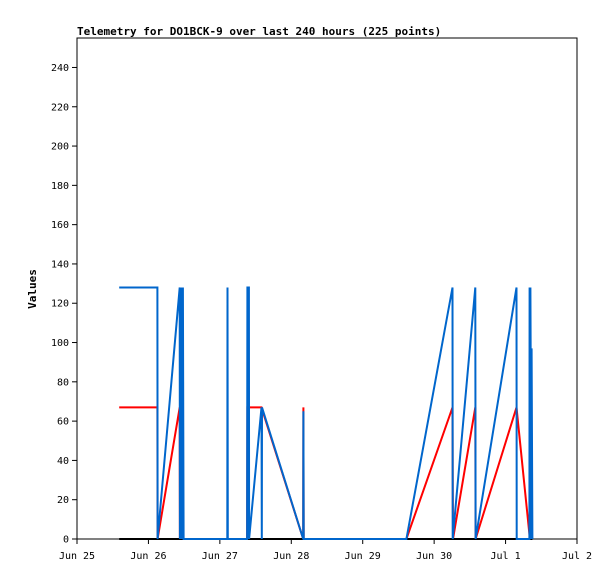 This screenshot has height=579, width=615. Describe the element at coordinates (220, 556) in the screenshot. I see `x-tick-label: Jun 27` at that location.